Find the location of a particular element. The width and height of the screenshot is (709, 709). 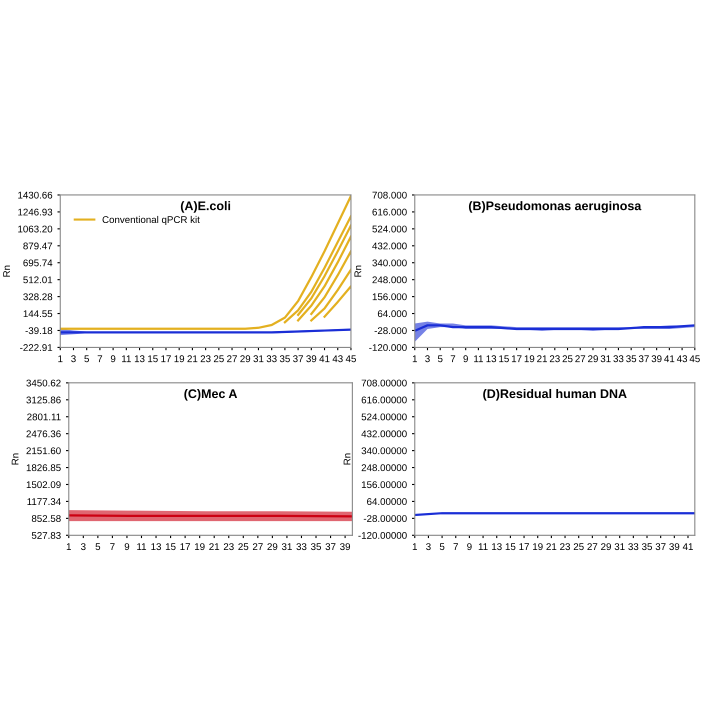

x-tick-label: 45 is located at coordinates (351, 358).